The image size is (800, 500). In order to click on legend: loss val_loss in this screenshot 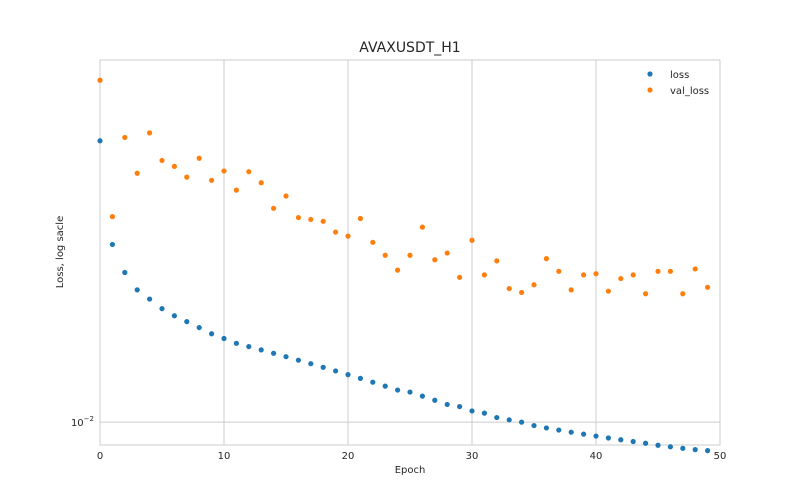, I will do `click(678, 83)`.